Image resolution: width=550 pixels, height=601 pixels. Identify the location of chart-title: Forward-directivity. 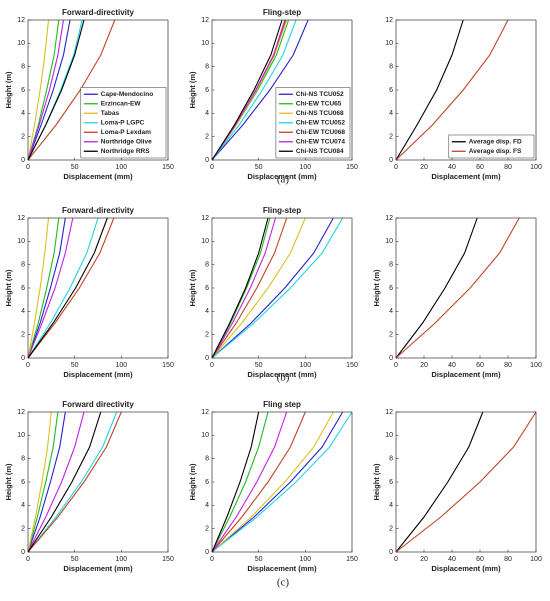
(98, 12).